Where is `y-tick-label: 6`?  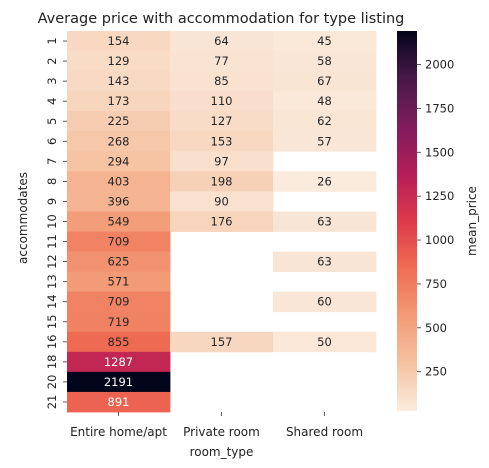
y-tick-label: 6 is located at coordinates (52, 141).